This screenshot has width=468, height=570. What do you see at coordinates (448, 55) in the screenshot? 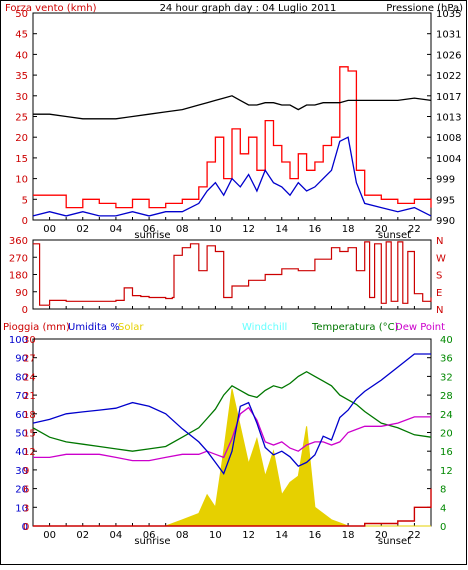
I see `pressure-y-tick-label: 1026` at bounding box center [448, 55].